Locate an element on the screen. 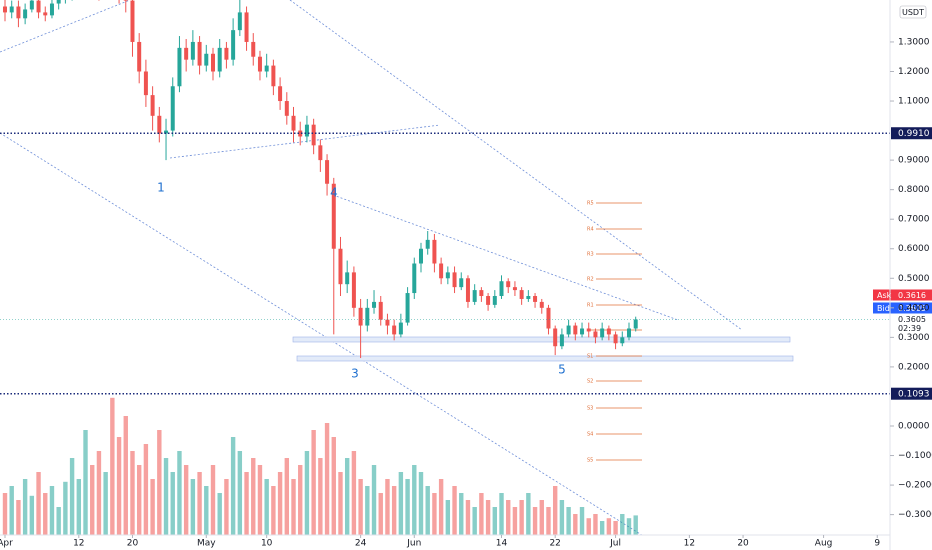  ask-name: Ask is located at coordinates (884, 295).